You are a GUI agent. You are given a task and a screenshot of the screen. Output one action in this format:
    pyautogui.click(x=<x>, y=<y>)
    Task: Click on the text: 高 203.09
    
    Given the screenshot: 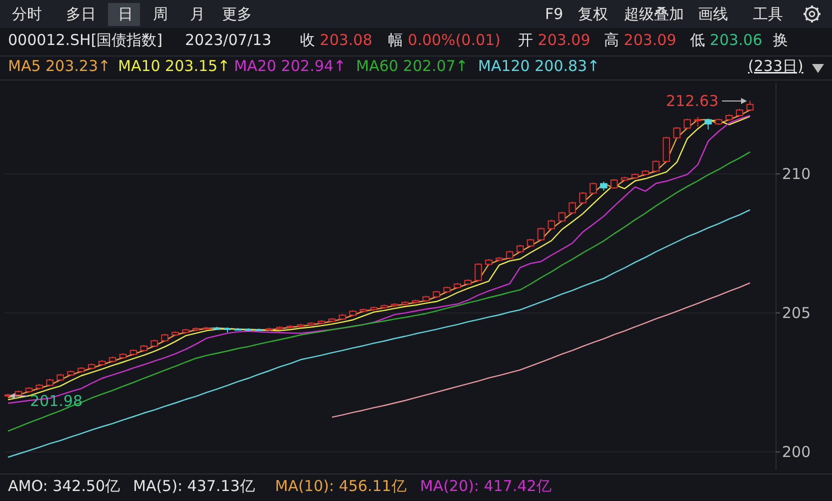 What is the action you would take?
    pyautogui.click(x=640, y=40)
    